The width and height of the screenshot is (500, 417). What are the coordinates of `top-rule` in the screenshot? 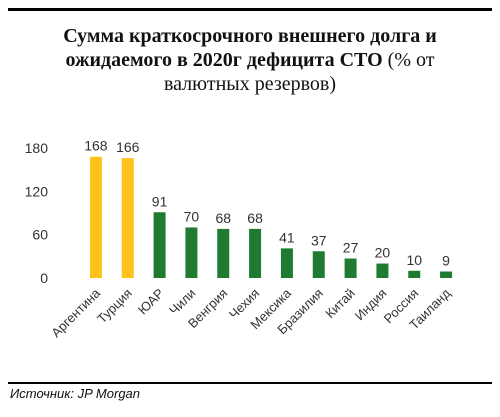 It's located at (250, 9).